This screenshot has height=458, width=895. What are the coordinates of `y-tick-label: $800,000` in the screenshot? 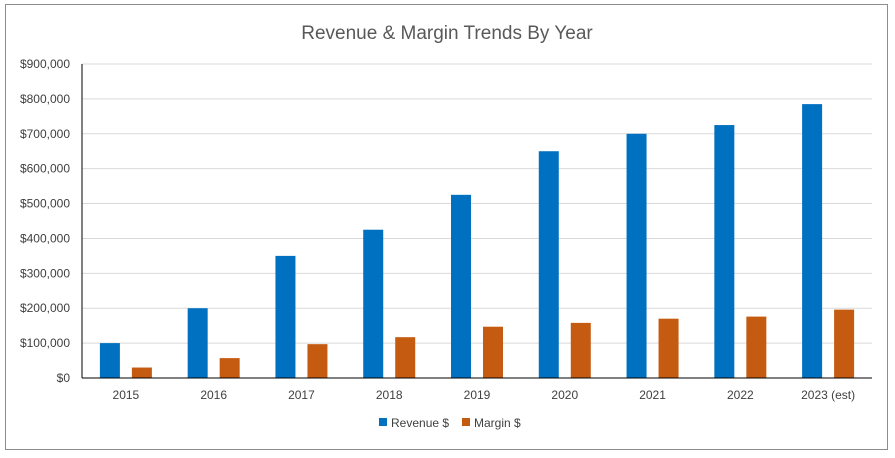 It's located at (45, 99).